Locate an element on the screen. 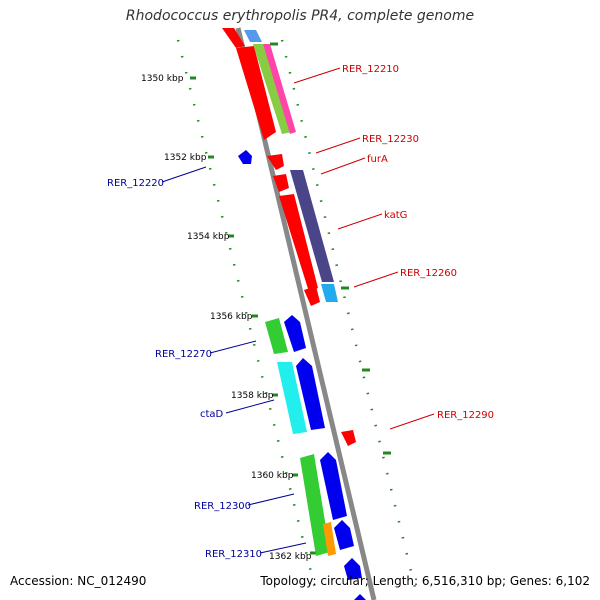  gene-rer12300-blue is located at coordinates (333, 486).